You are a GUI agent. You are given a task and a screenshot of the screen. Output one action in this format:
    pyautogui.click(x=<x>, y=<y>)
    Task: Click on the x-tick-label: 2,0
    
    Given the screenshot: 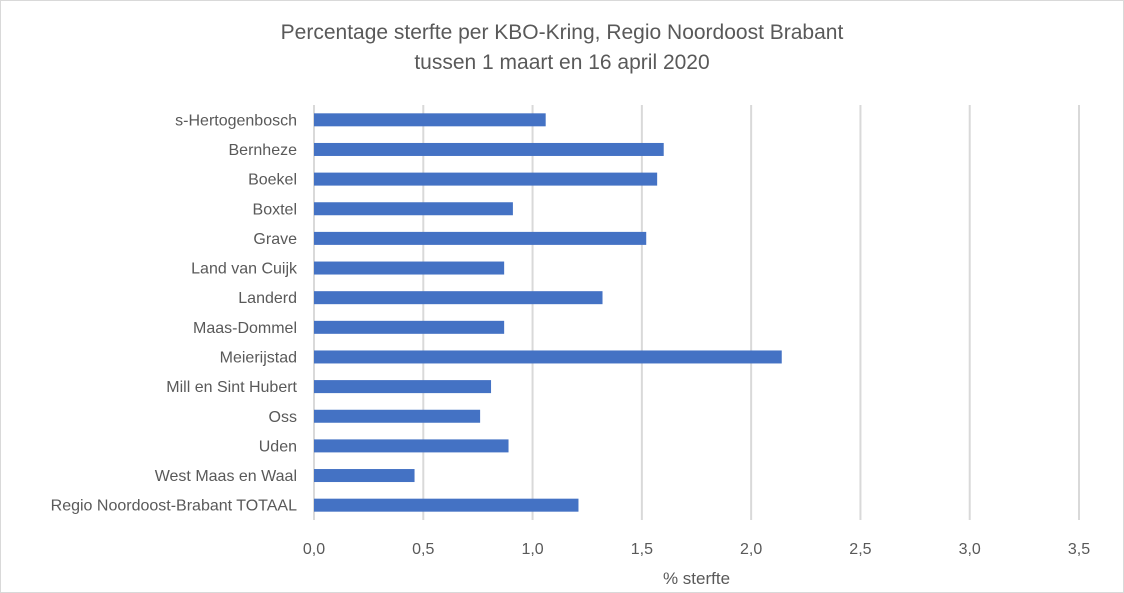 What is the action you would take?
    pyautogui.click(x=751, y=549)
    